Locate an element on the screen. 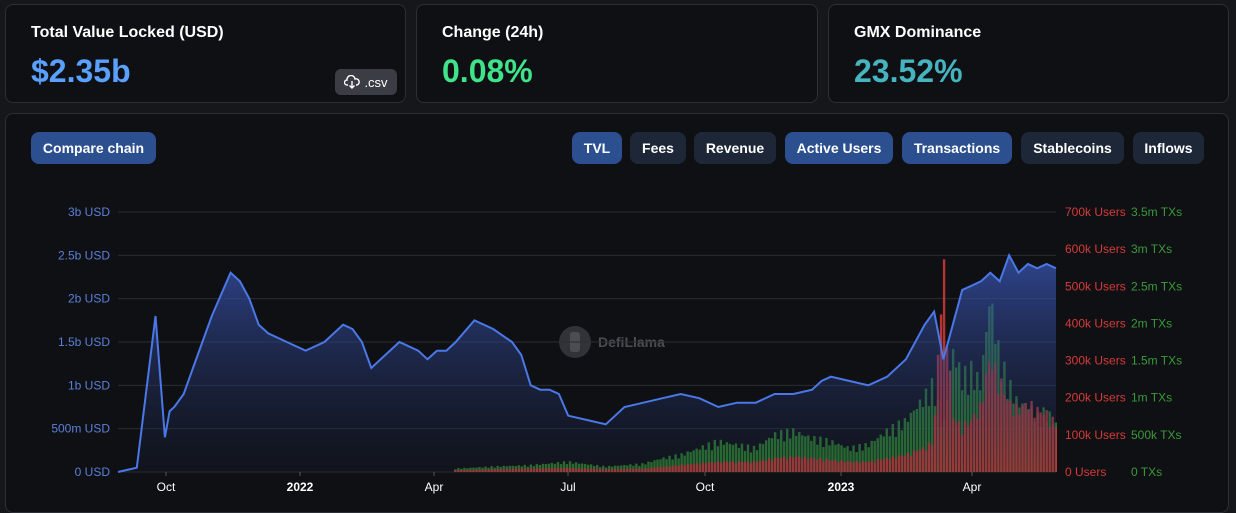 This screenshot has height=513, width=1236. defillama-watermark: DefiLlama is located at coordinates (611, 342).